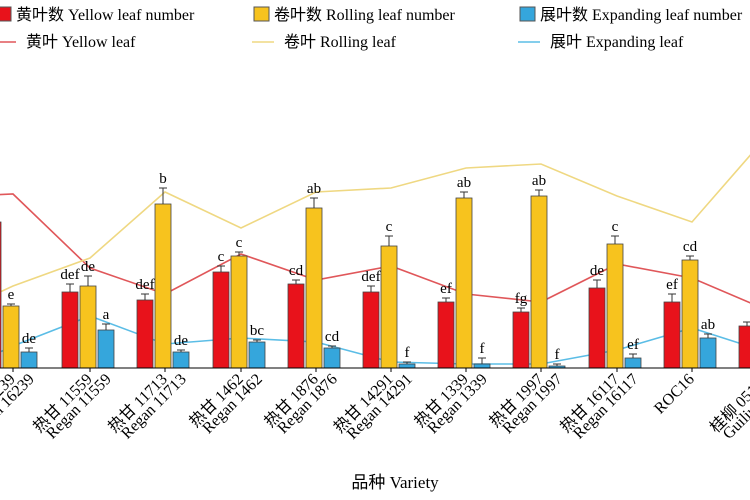 The width and height of the screenshot is (750, 500). What do you see at coordinates (690, 247) in the screenshot?
I see `significance-letter-s1-c9: cd` at bounding box center [690, 247].